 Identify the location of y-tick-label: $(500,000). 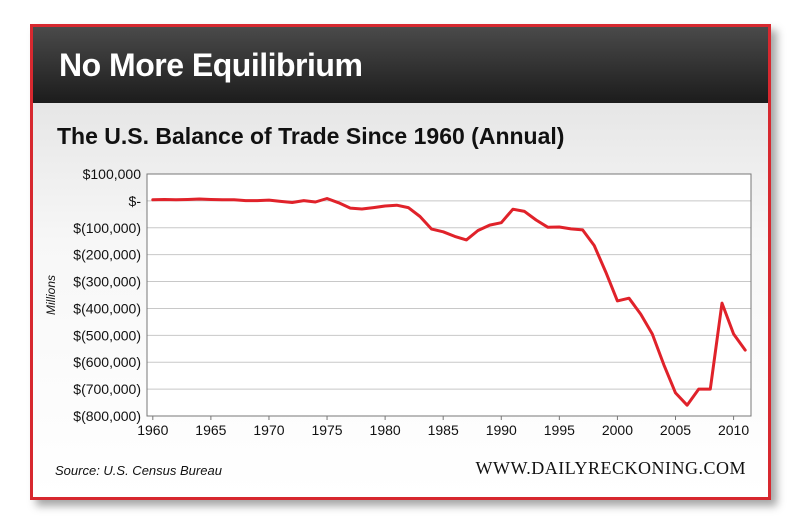
(107, 335).